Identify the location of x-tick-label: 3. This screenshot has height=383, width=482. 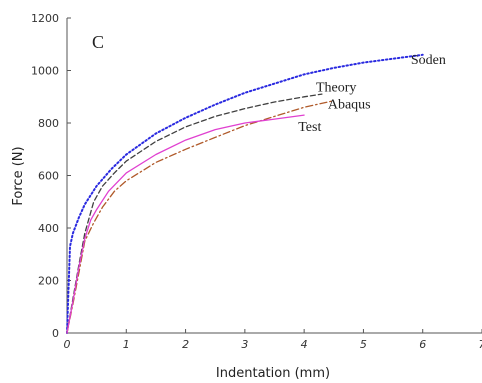
(244, 344).